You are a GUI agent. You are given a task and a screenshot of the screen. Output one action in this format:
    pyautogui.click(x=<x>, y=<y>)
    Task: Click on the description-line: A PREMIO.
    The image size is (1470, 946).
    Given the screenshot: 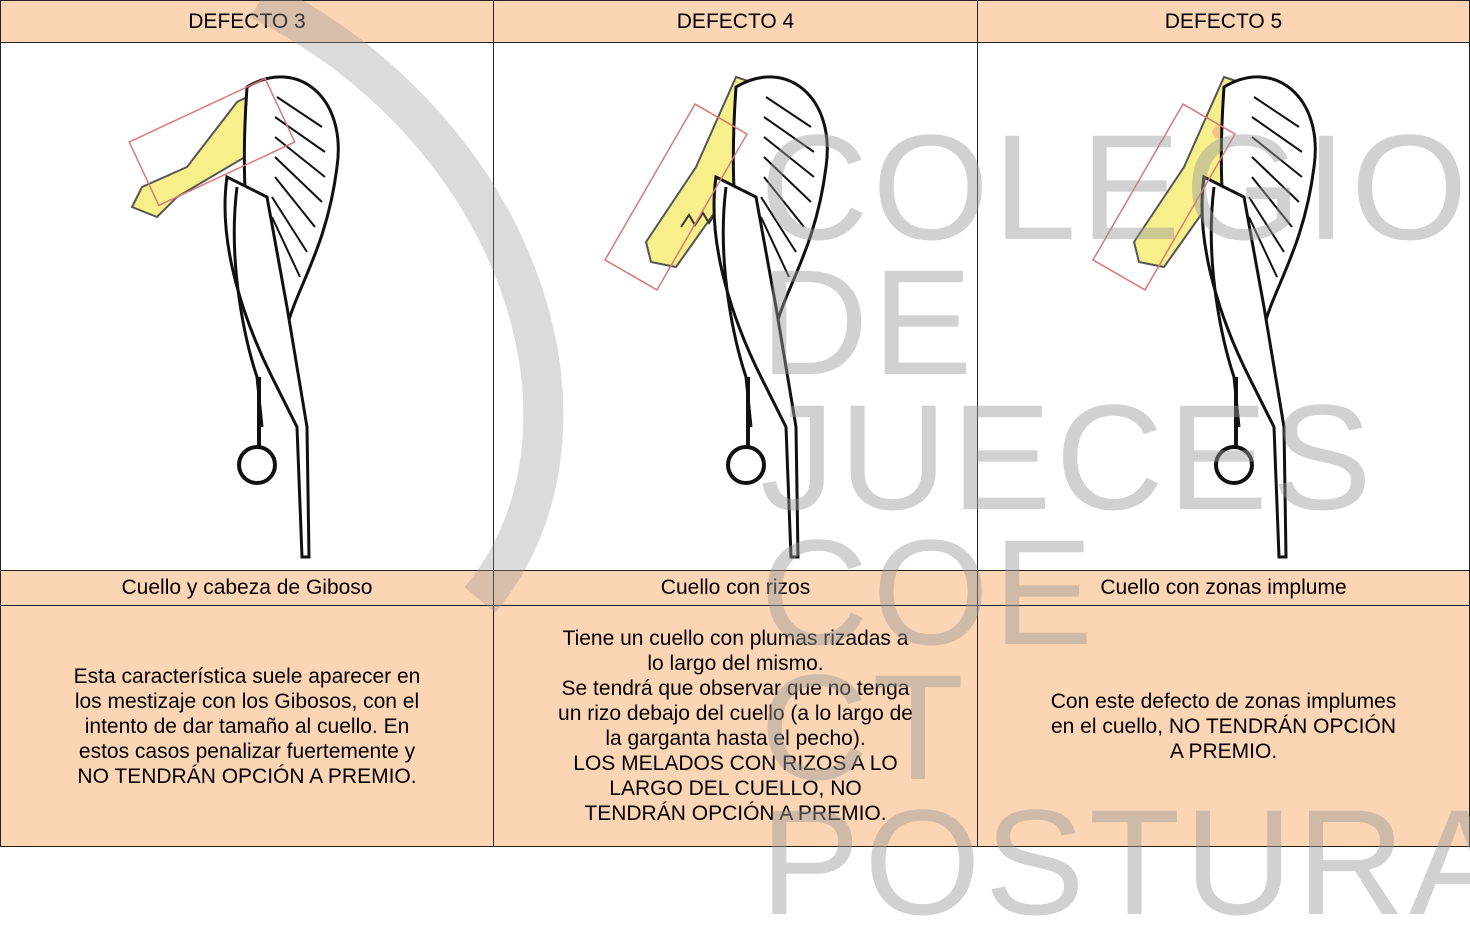 What is the action you would take?
    pyautogui.click(x=1223, y=751)
    